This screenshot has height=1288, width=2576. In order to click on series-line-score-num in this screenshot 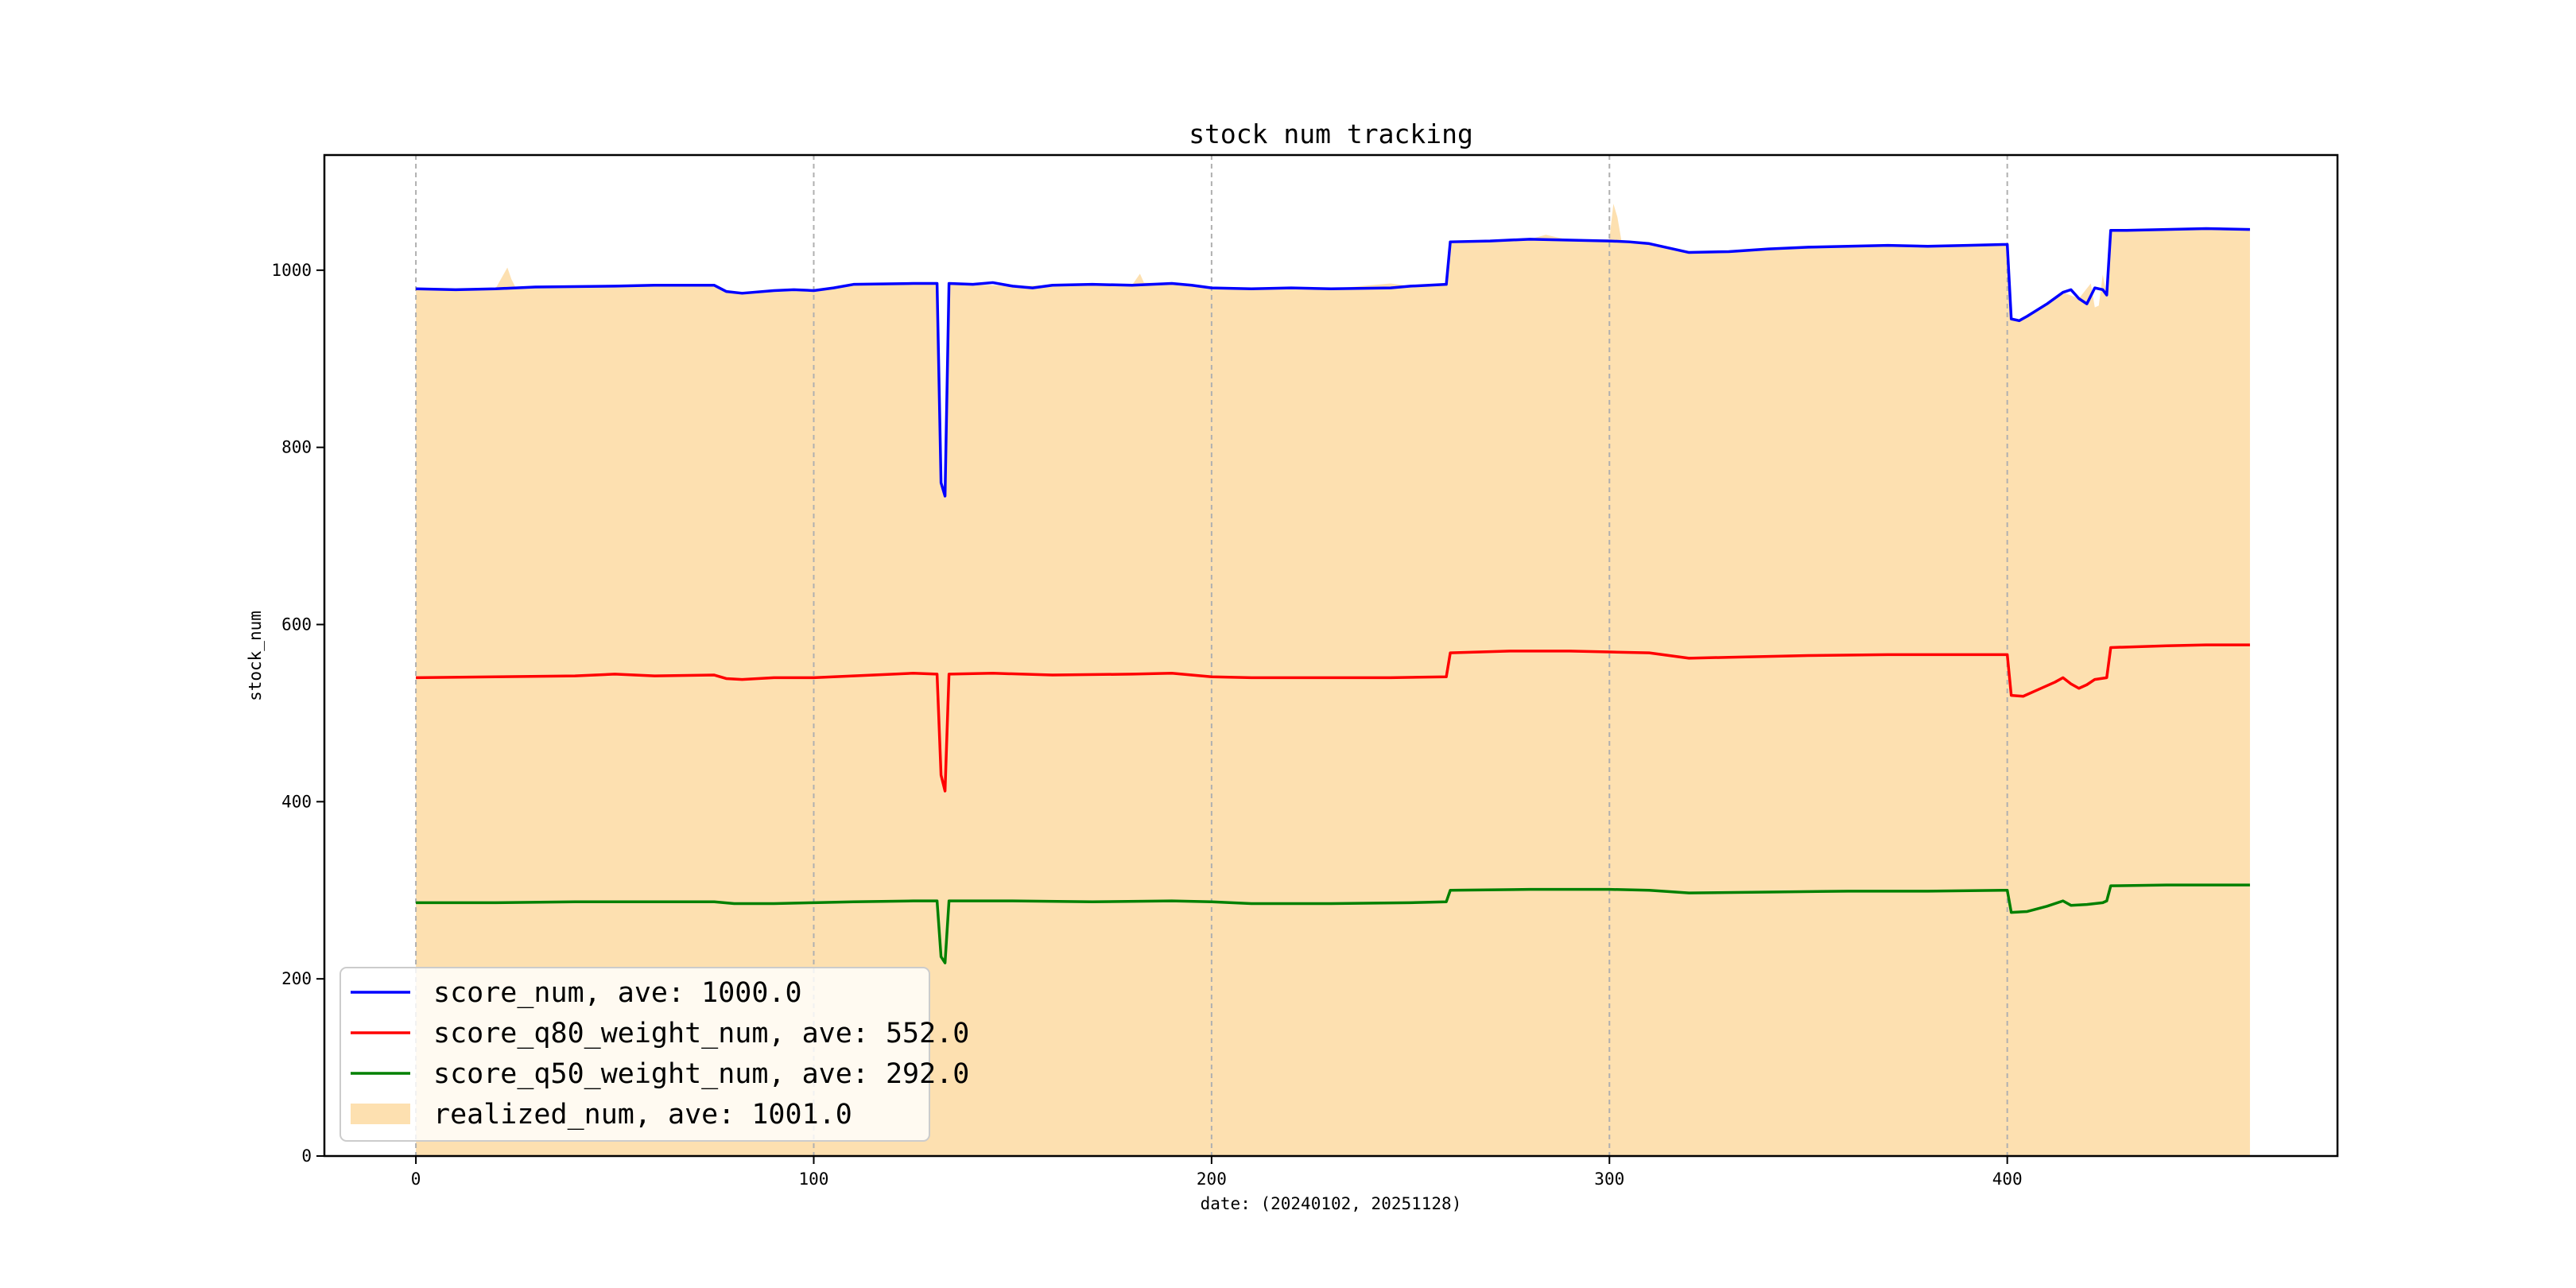, I will do `click(1333, 363)`.